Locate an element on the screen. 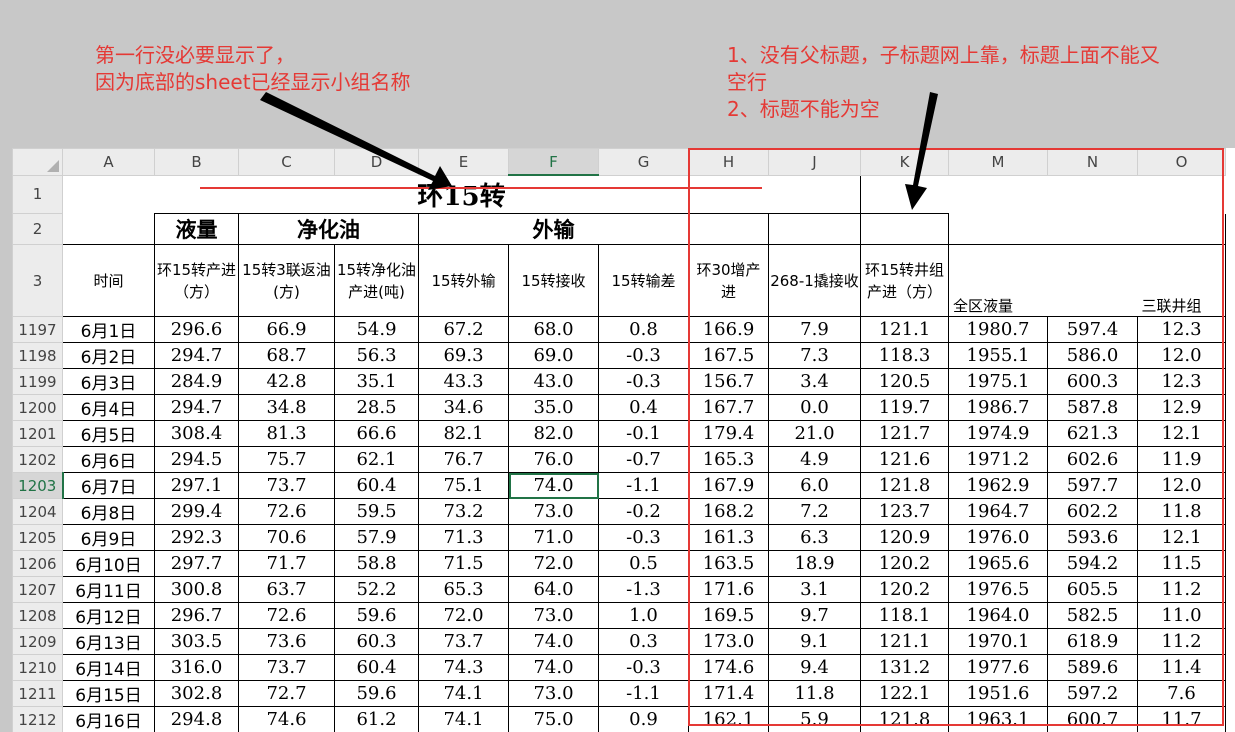 The image size is (1235, 732). value-cell: 12.3 is located at coordinates (1181, 381).